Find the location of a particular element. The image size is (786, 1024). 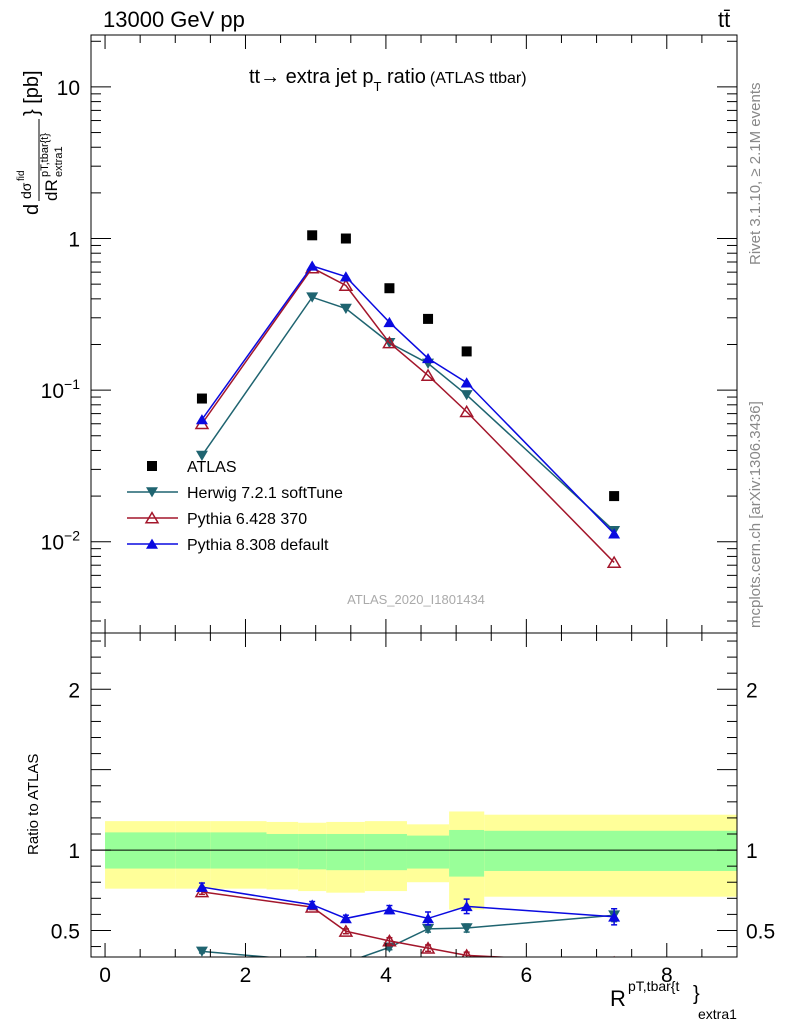

ratio-y-tick-label-right: 2 is located at coordinates (752, 690).